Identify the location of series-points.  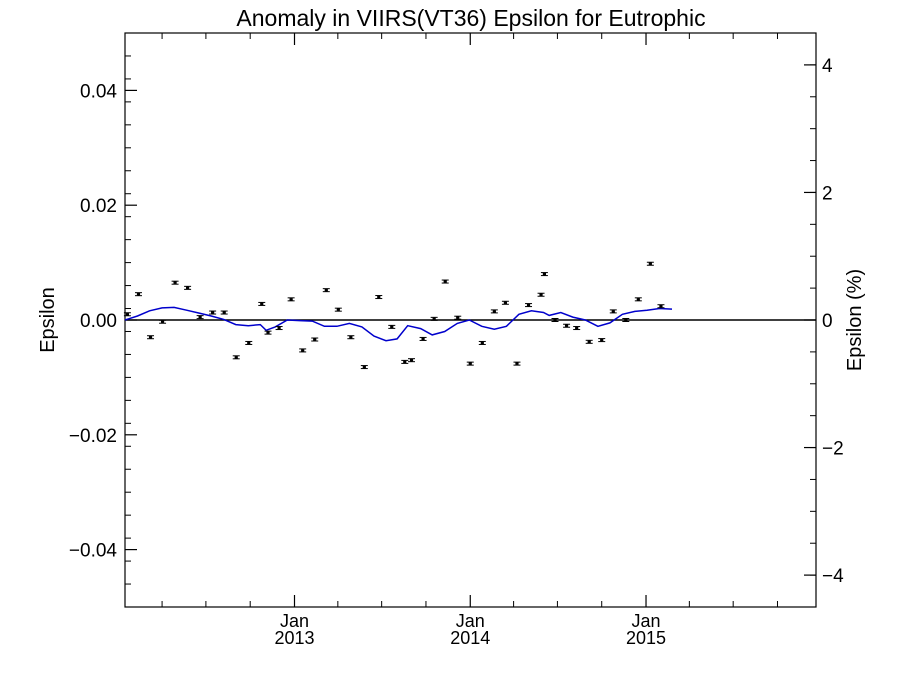
(394, 315).